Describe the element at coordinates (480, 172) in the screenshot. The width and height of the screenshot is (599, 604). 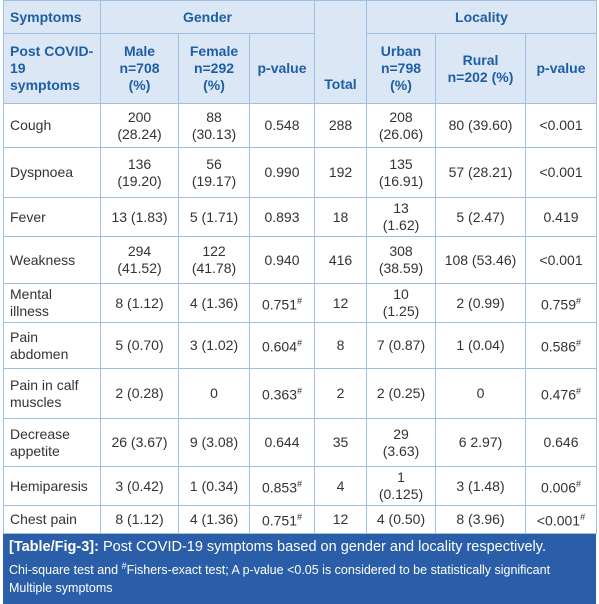
I see `table-cell: 57 (28.21)` at that location.